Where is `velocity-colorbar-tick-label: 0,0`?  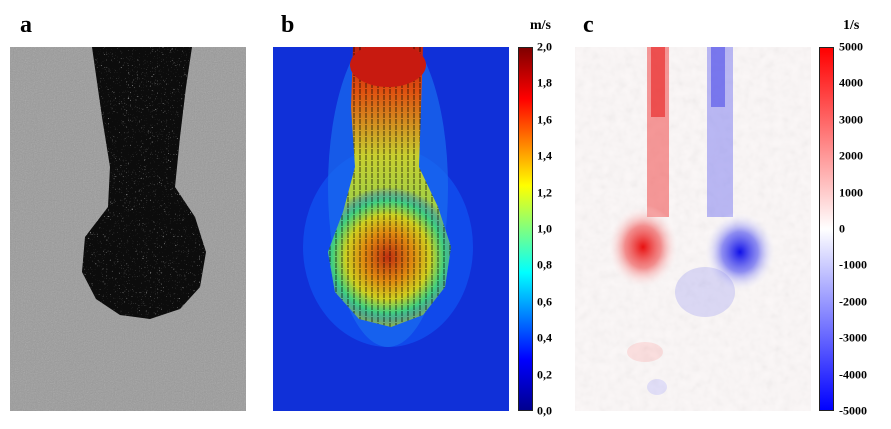 velocity-colorbar-tick-label: 0,0 is located at coordinates (544, 410).